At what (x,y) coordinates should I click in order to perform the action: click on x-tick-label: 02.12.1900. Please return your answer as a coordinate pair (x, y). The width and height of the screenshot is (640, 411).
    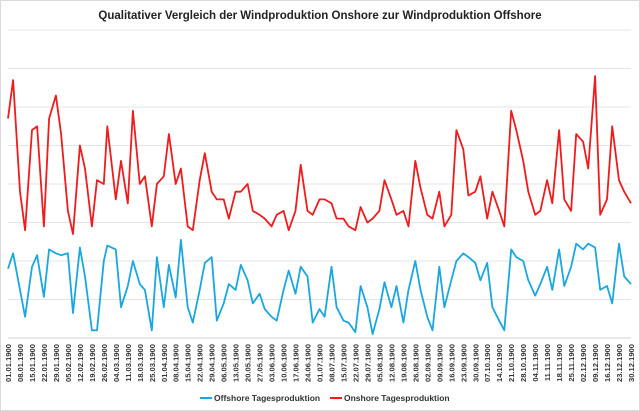
    Looking at the image, I should click on (583, 363).